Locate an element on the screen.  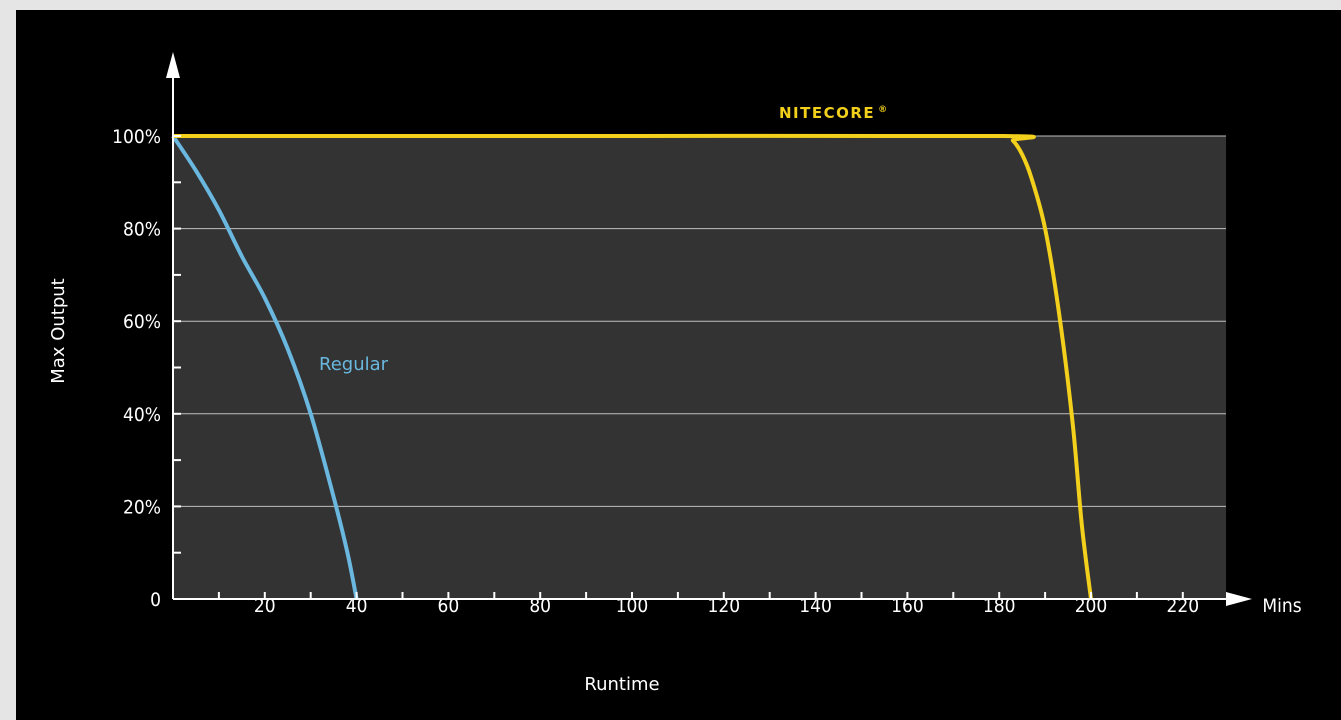
series-label-nitecore: NITECORE ® is located at coordinates (833, 113).